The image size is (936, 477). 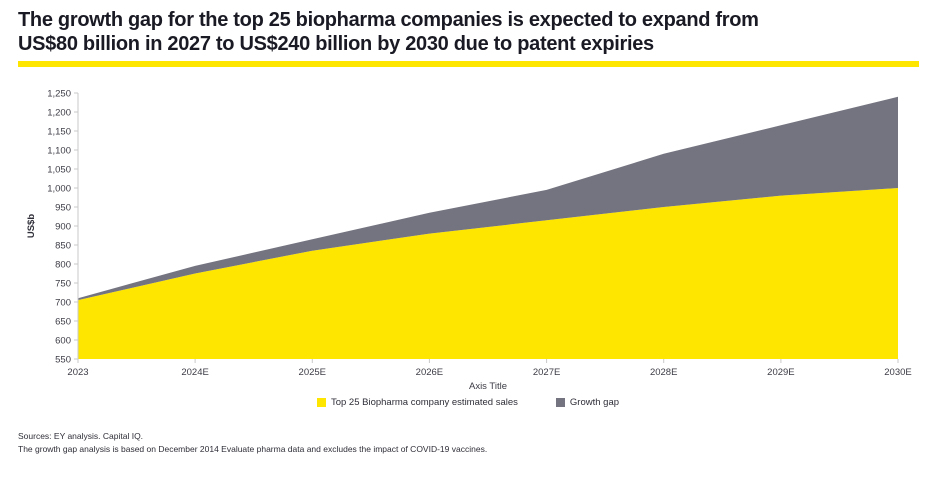 I want to click on y-axis-tick-label: 950, so click(x=63, y=208).